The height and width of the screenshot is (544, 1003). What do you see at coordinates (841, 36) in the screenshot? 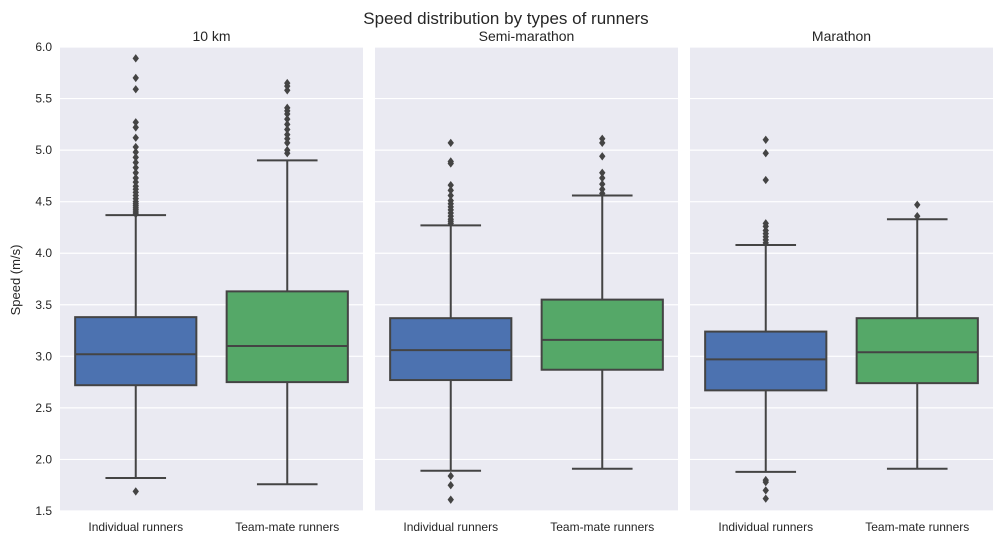
I see `panel-title: Marathon` at bounding box center [841, 36].